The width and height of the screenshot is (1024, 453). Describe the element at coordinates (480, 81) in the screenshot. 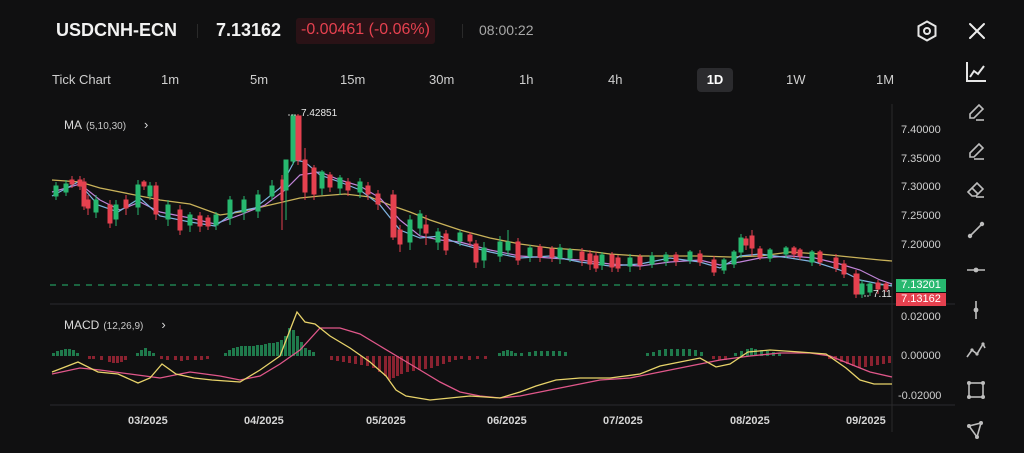

I see `timeframe-tabs: Tick Chart 1m 5m 15m 30m 1h 4h 1D 1W 1M` at that location.